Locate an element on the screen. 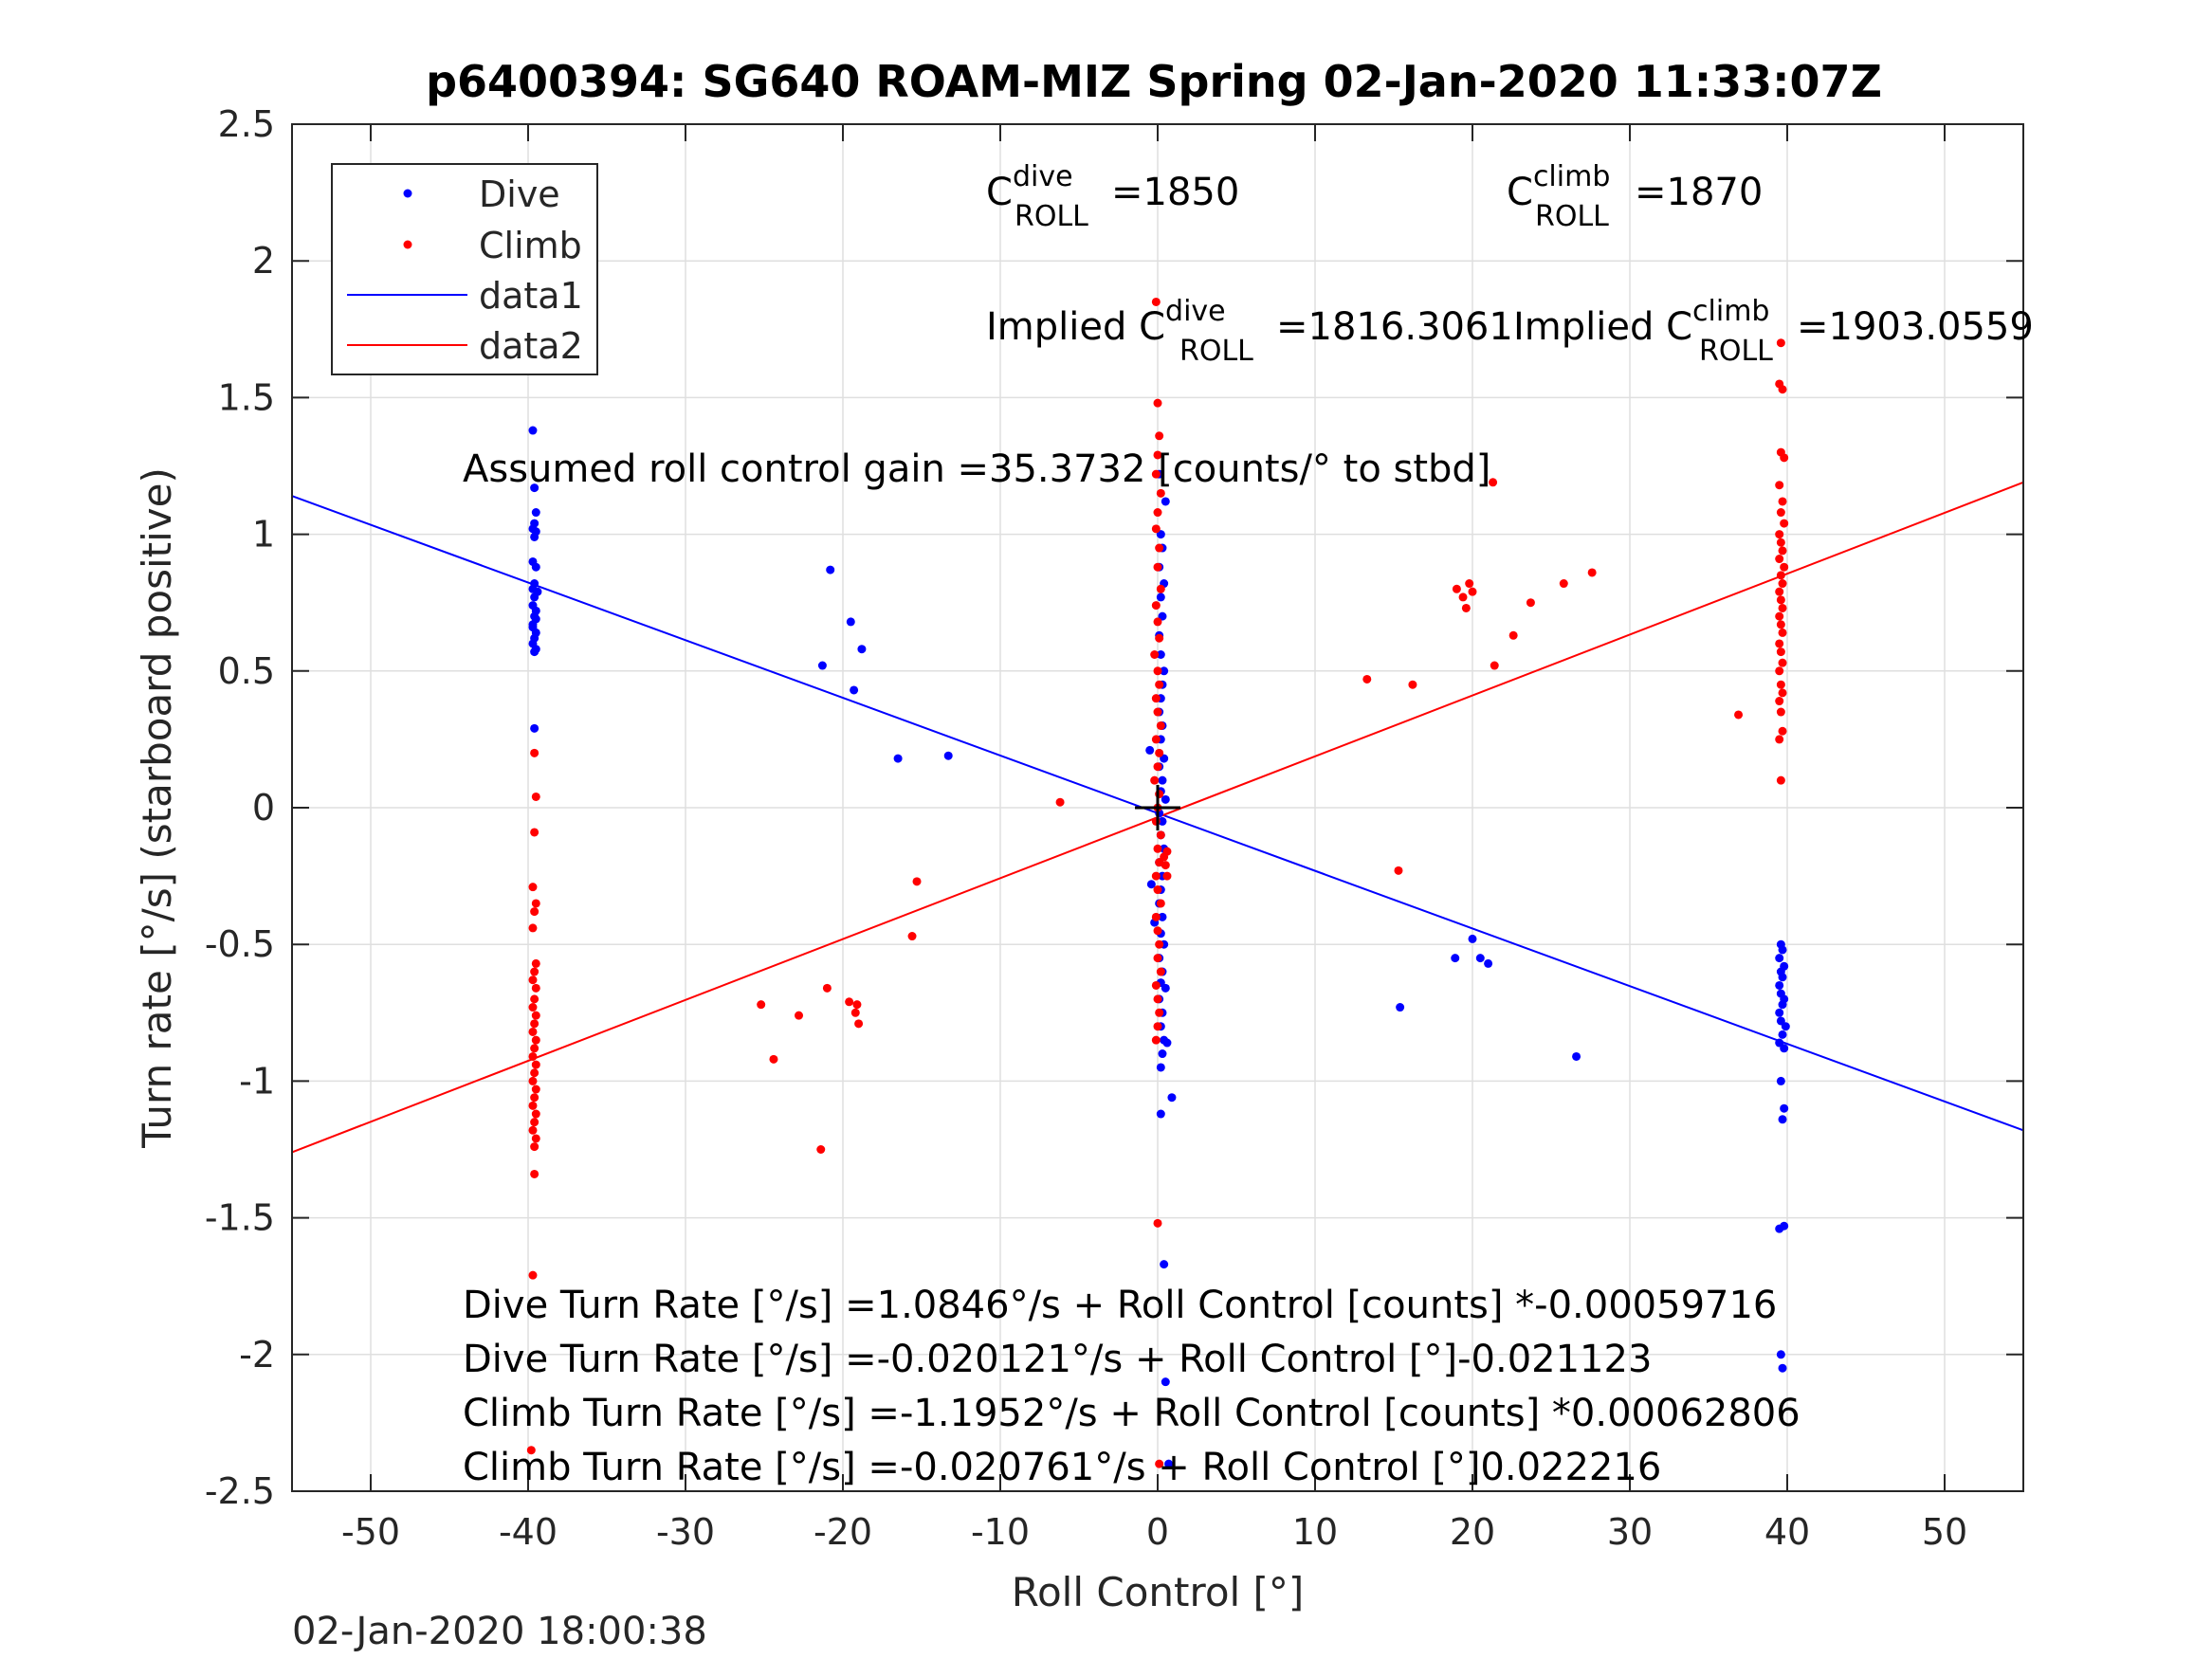  x-tick-label: -30 is located at coordinates (685, 1532).